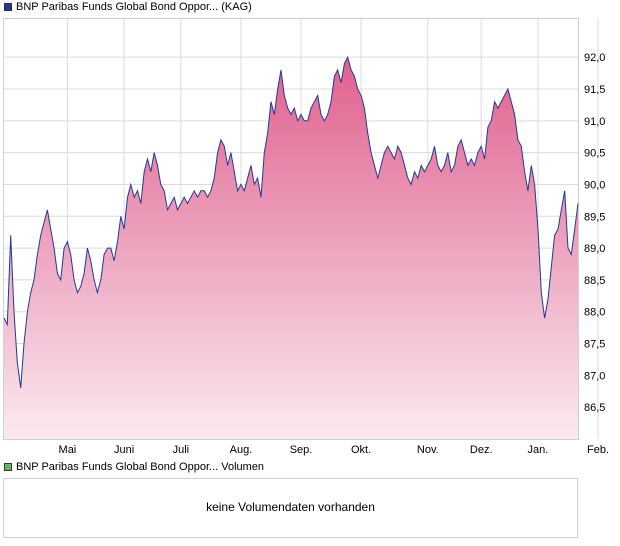  What do you see at coordinates (594, 249) in the screenshot?
I see `y-tick-label: 89,0` at bounding box center [594, 249].